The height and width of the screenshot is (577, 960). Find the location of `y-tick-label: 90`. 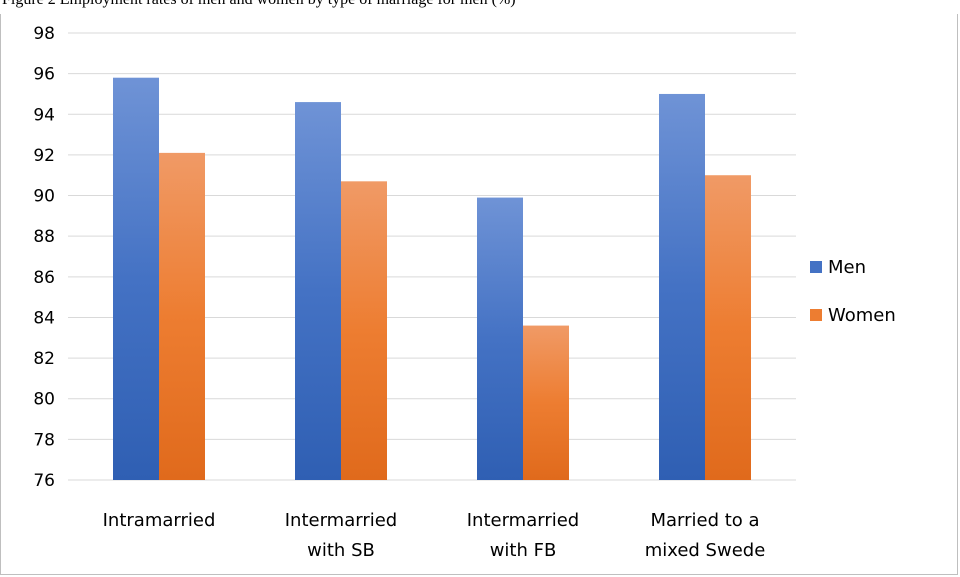

y-tick-label: 90 is located at coordinates (44, 197).